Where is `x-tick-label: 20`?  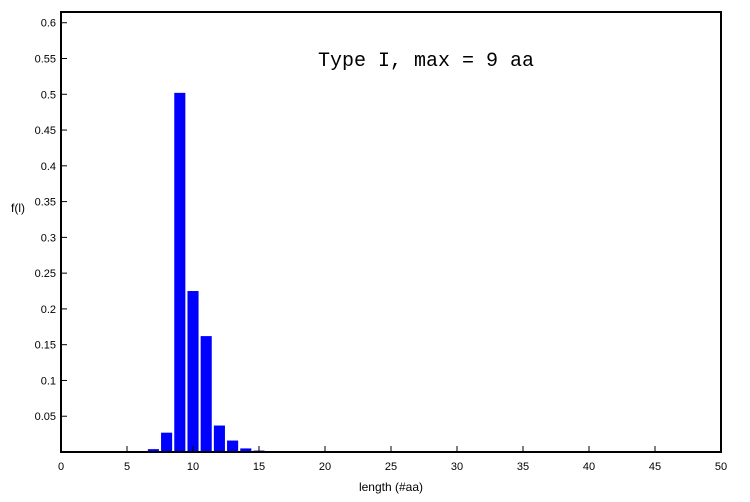
x-tick-label: 20 is located at coordinates (325, 467).